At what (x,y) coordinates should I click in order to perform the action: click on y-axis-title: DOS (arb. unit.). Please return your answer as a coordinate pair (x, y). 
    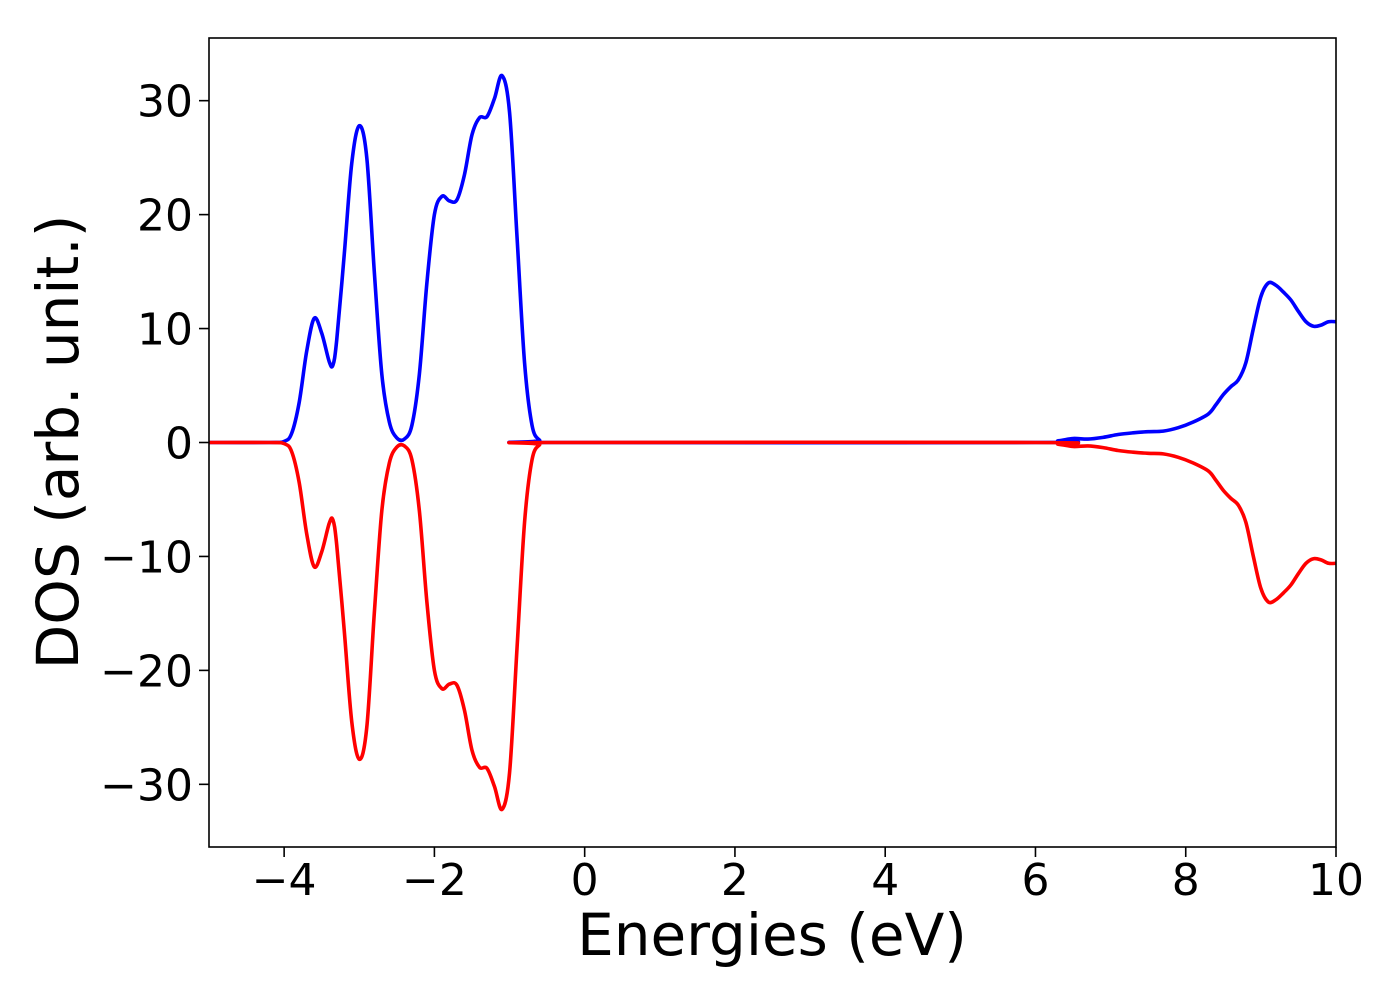
    Looking at the image, I should click on (58, 442).